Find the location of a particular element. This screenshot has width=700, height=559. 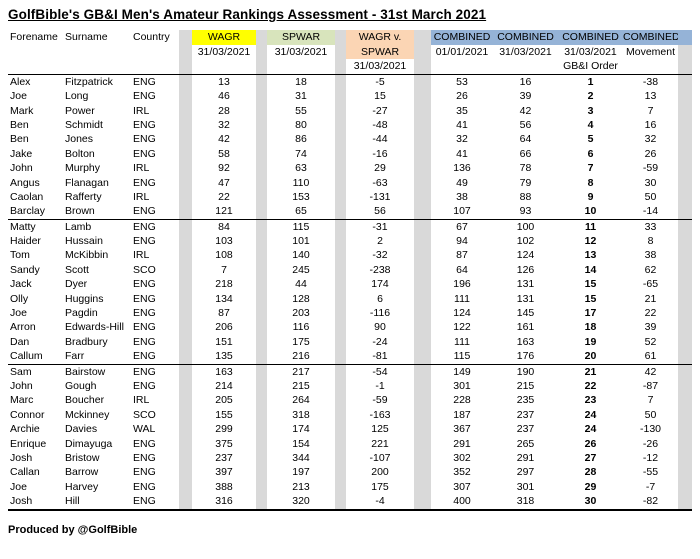

table-row: Joe Long ENG 46 31 15 26 39 2 13 is located at coordinates (350, 96).